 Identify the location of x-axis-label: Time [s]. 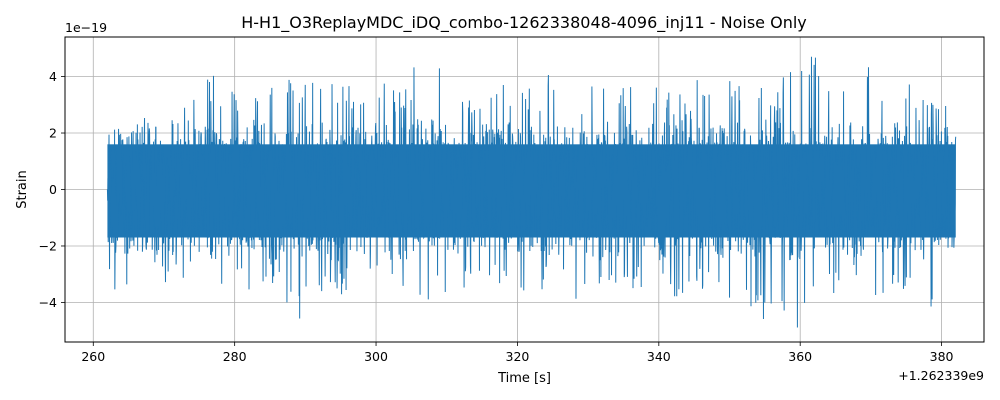
(524, 378).